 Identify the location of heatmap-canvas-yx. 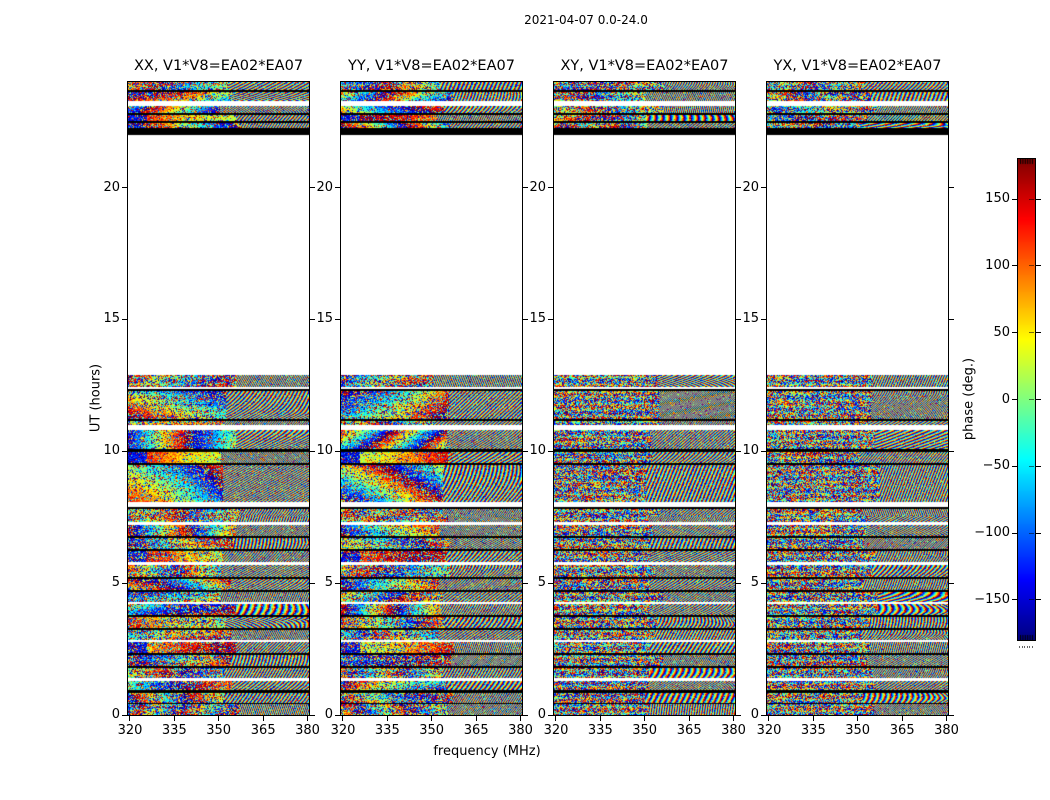
(857, 398).